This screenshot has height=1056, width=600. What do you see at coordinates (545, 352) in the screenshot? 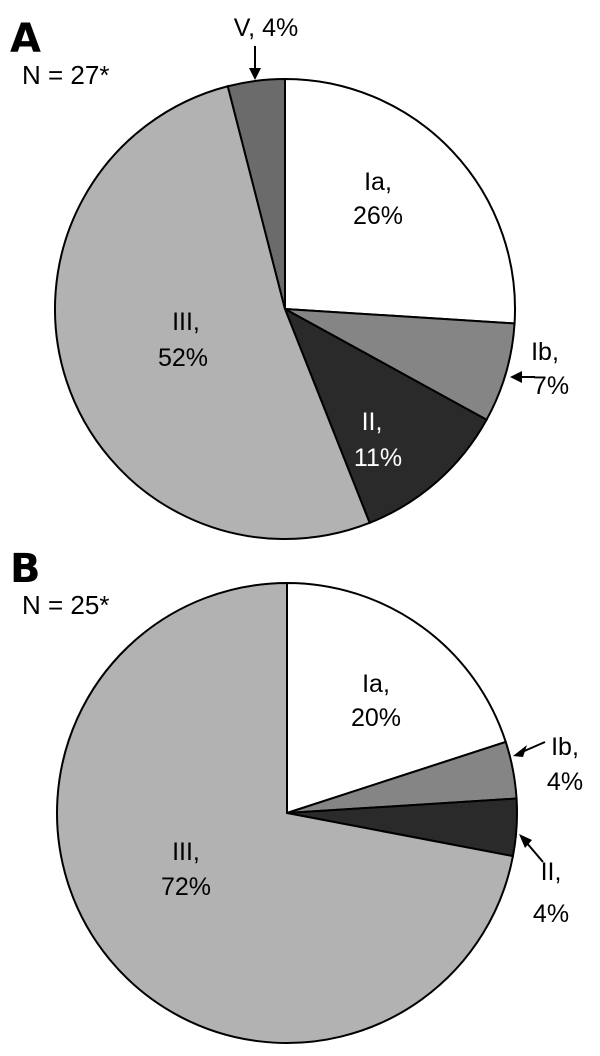
I see `slice-a-ib-label-1: Ib,` at bounding box center [545, 352].